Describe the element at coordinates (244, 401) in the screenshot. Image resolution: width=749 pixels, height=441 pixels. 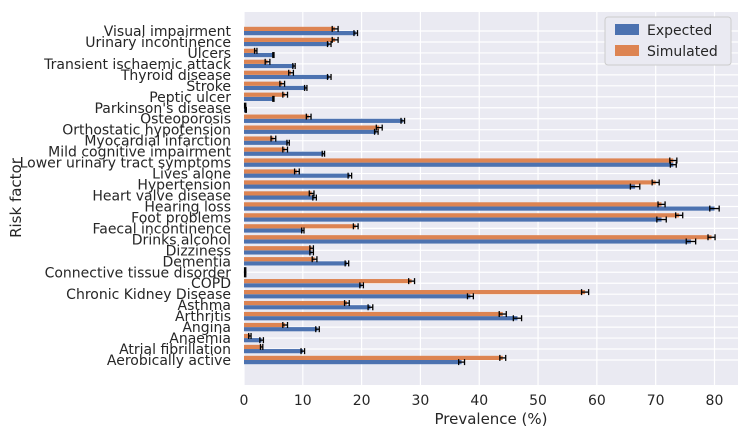
I see `x-tick-label: 0` at that location.